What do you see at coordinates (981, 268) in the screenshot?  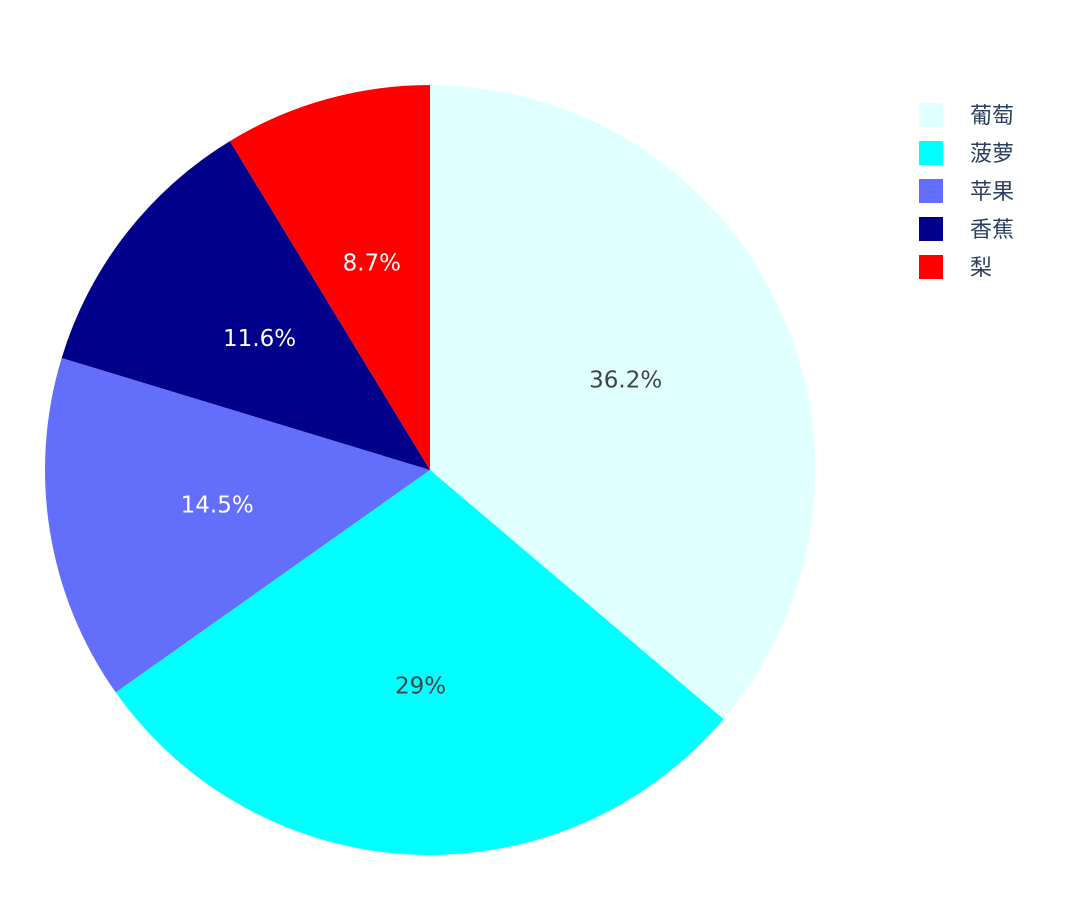 I see `legend-label-5: 梨` at bounding box center [981, 268].